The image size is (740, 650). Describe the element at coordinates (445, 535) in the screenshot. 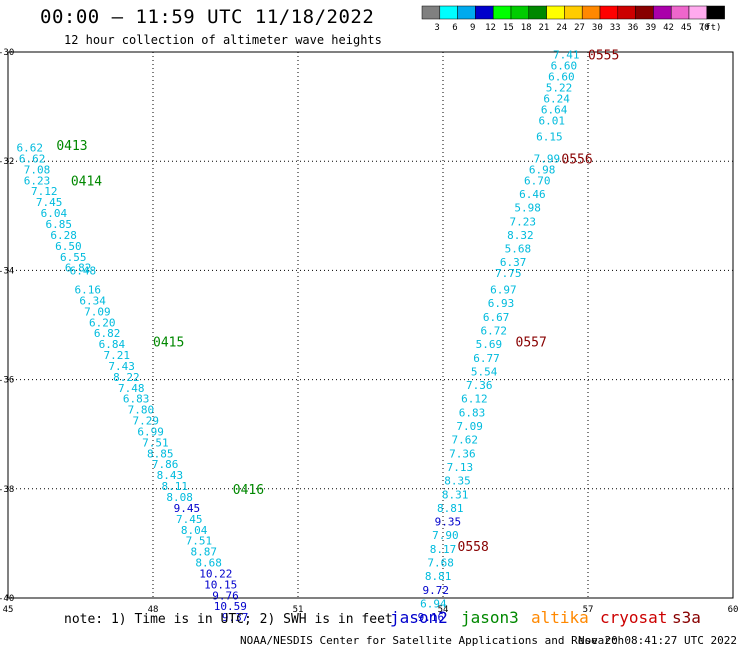

I see `wave-height-label: 7.90` at that location.